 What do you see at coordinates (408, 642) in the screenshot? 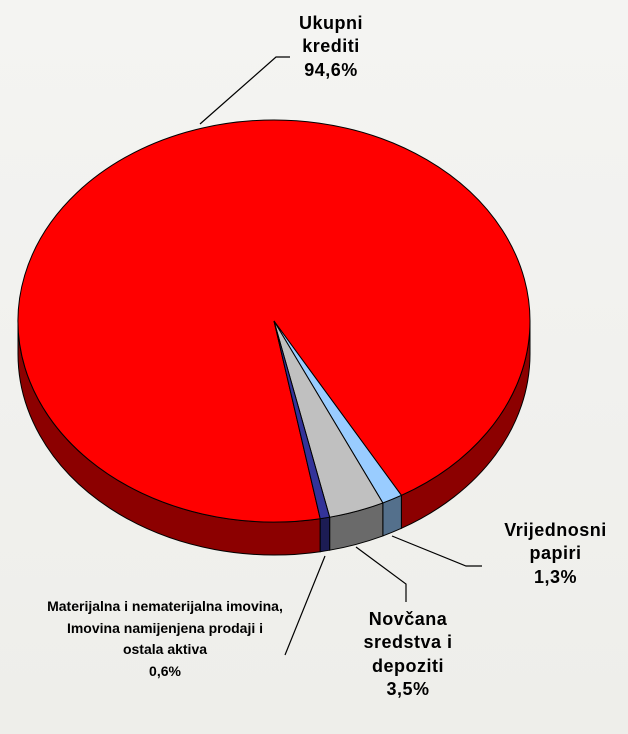
I see `category-label: Novčana sredstva i depoziti` at bounding box center [408, 642].